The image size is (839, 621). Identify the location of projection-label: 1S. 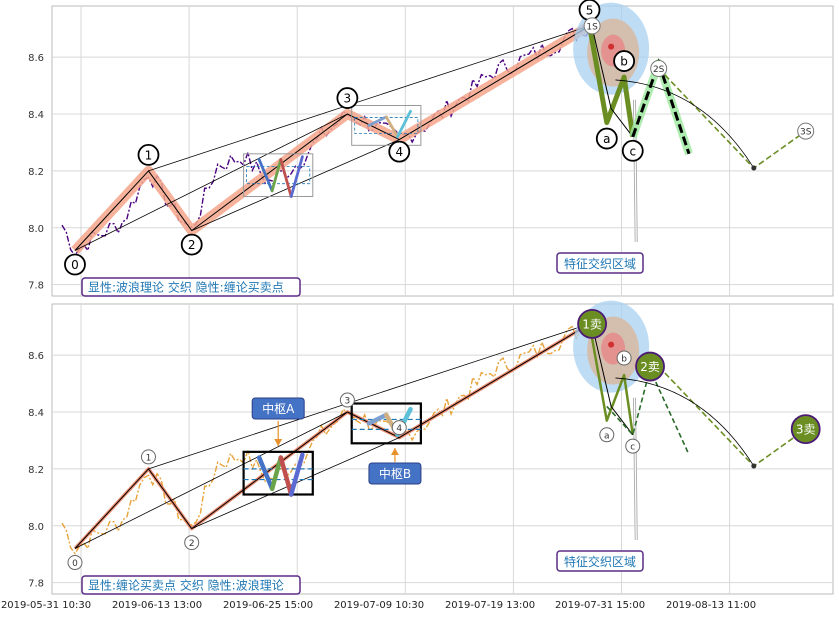
(592, 27).